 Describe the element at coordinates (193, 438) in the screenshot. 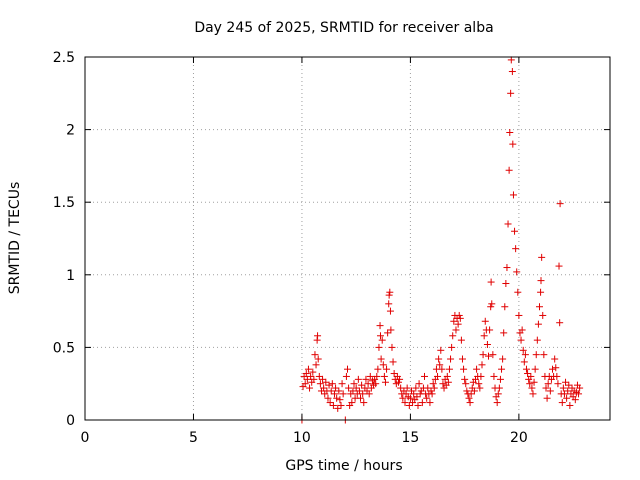

I see `x-tick-label: 5` at that location.